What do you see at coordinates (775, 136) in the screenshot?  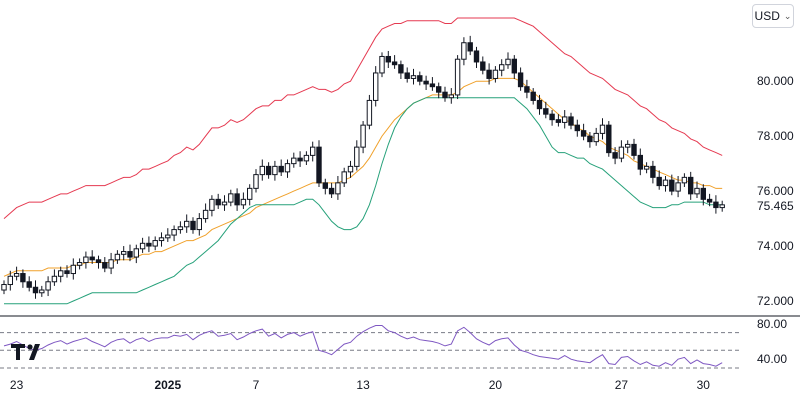 I see `price-tick-label: 78.000` at bounding box center [775, 136].